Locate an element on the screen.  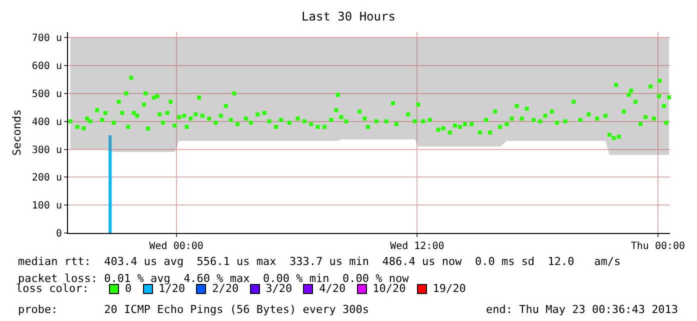
y-tick-label: 500 u is located at coordinates (47, 94).